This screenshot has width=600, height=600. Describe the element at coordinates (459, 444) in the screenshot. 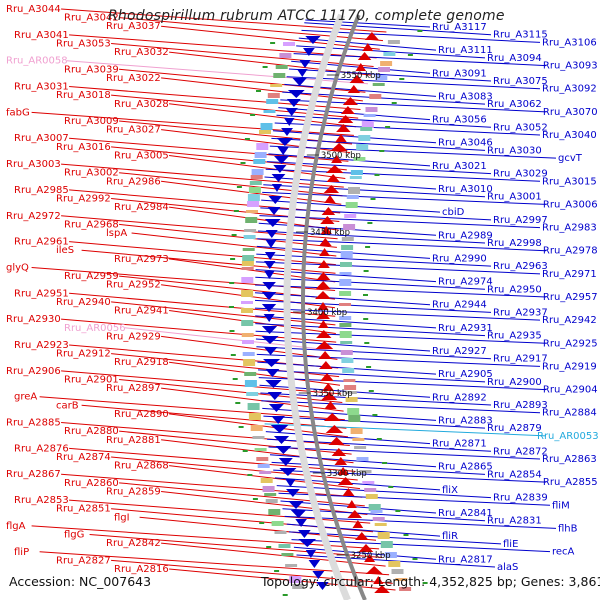

I see `reverse-gene-label: Rru_A2871` at that location.